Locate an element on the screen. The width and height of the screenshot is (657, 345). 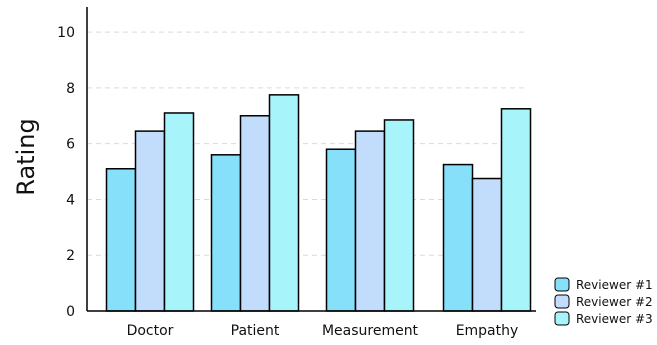
x-category-label-doctor: Doctor is located at coordinates (150, 331).